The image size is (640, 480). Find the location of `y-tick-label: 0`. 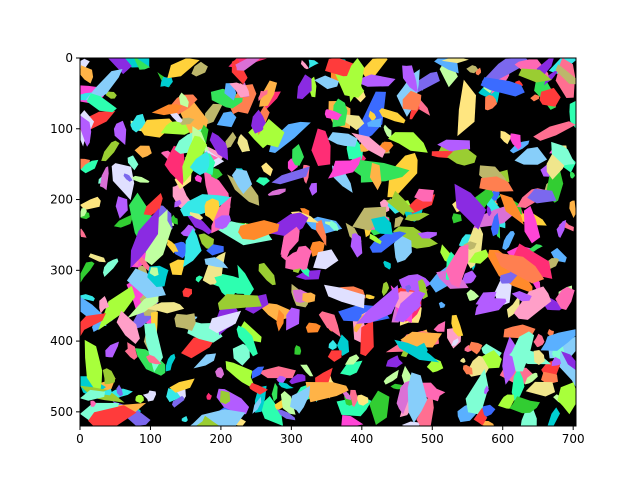

y-tick-label: 0 is located at coordinates (69, 58).